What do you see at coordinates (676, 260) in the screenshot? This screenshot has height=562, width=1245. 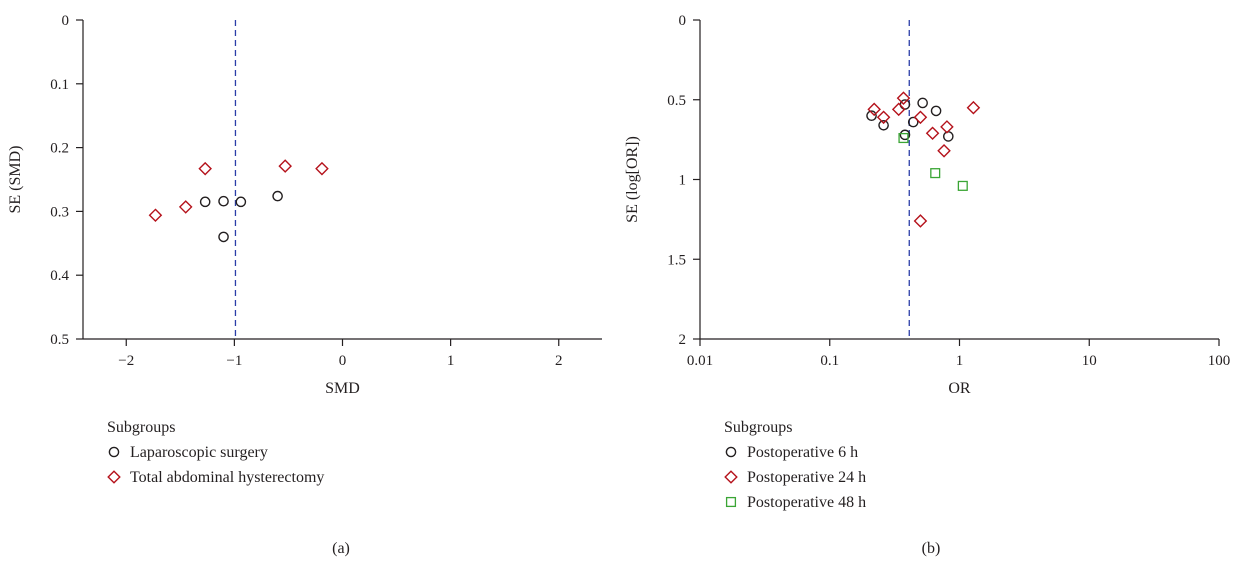 I see `y-tick-label: 1.5` at bounding box center [676, 260].